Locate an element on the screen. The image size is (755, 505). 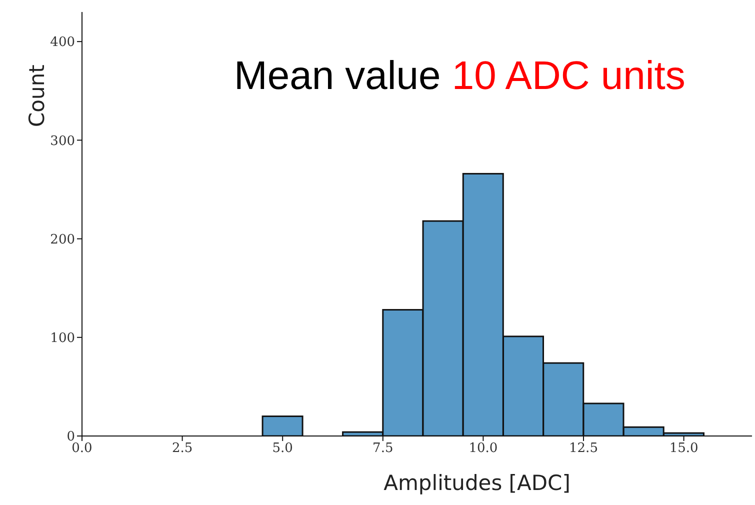
y-tick-label: 400 is located at coordinates (62, 42).